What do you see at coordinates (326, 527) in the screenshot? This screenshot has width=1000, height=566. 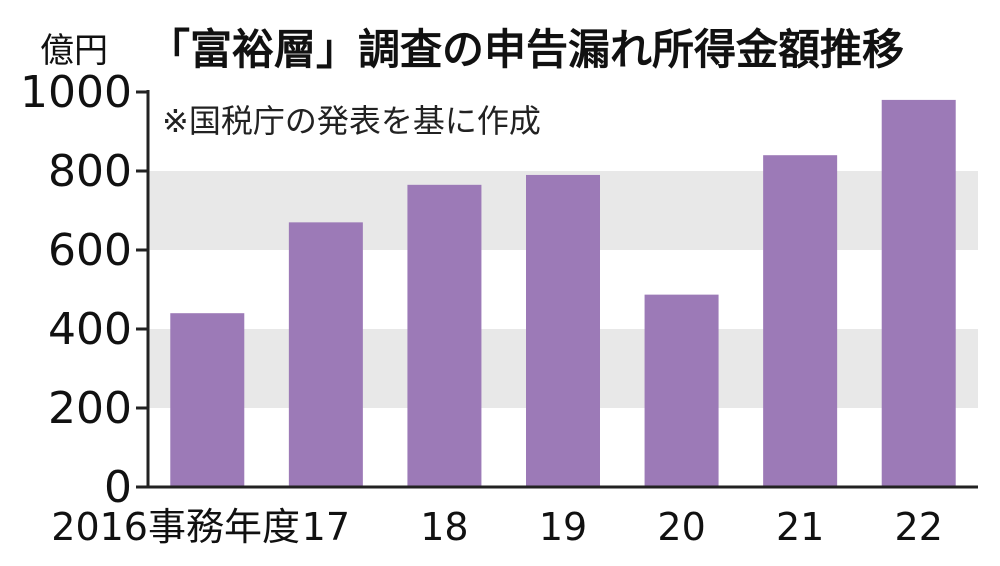 I see `x-tick-label: 17` at bounding box center [326, 527].